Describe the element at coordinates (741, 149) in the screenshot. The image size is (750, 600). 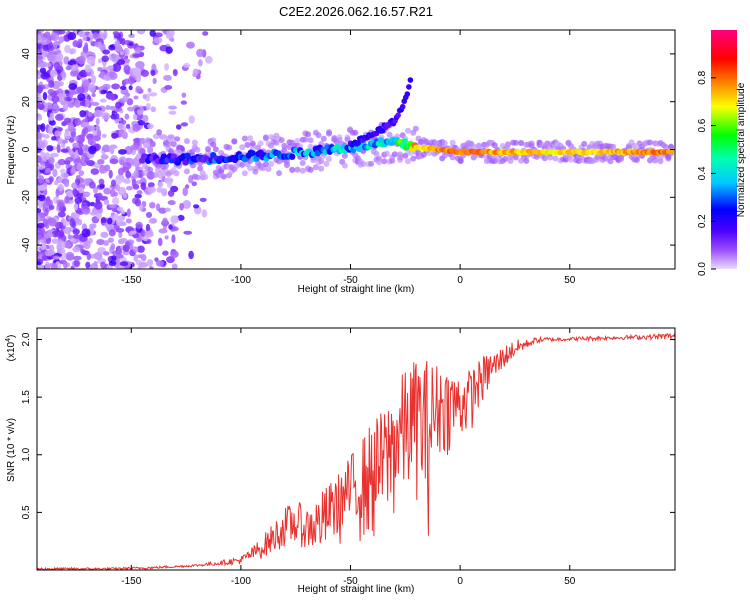
I see `colorbar-label: Normalized spectral amplitude` at that location.